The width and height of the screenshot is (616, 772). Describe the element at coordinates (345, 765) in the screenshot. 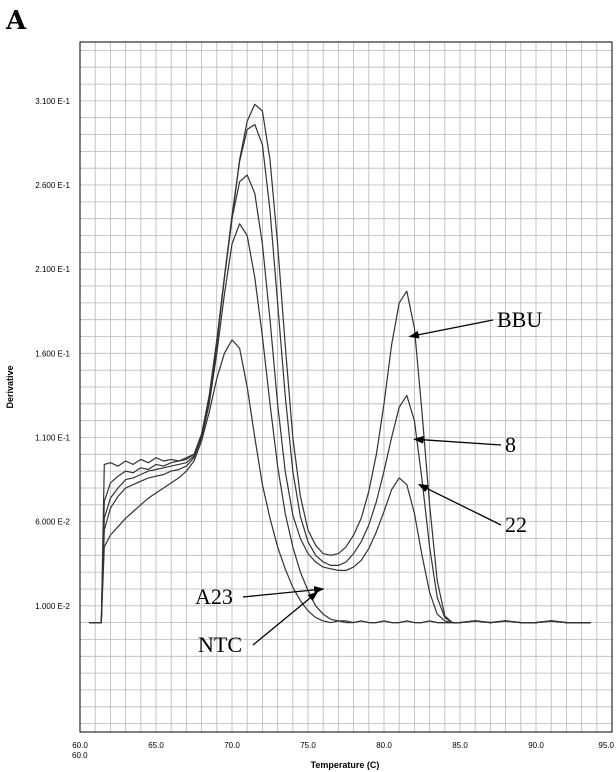

I see `x-axis-title: Temperature (C)` at that location.